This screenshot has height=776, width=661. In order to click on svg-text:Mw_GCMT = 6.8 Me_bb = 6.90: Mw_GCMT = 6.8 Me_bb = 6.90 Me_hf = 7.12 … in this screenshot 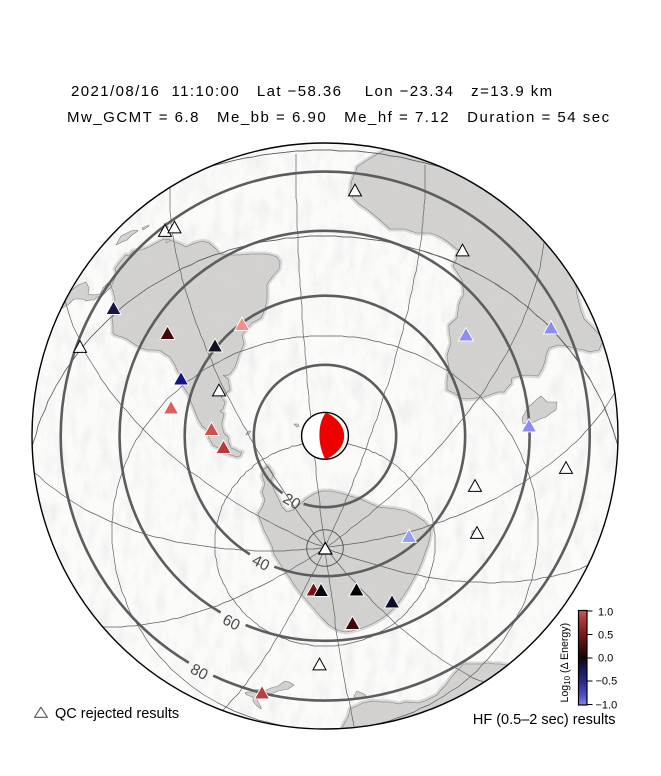, I will do `click(339, 117)`.